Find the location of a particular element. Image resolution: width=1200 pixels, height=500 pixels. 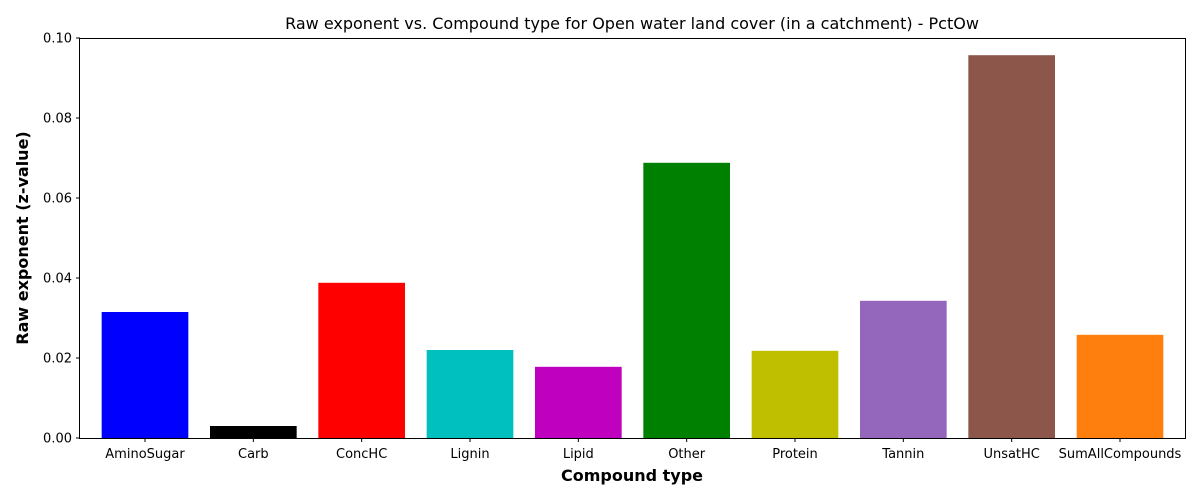

x-tick-label: Protein is located at coordinates (795, 454).